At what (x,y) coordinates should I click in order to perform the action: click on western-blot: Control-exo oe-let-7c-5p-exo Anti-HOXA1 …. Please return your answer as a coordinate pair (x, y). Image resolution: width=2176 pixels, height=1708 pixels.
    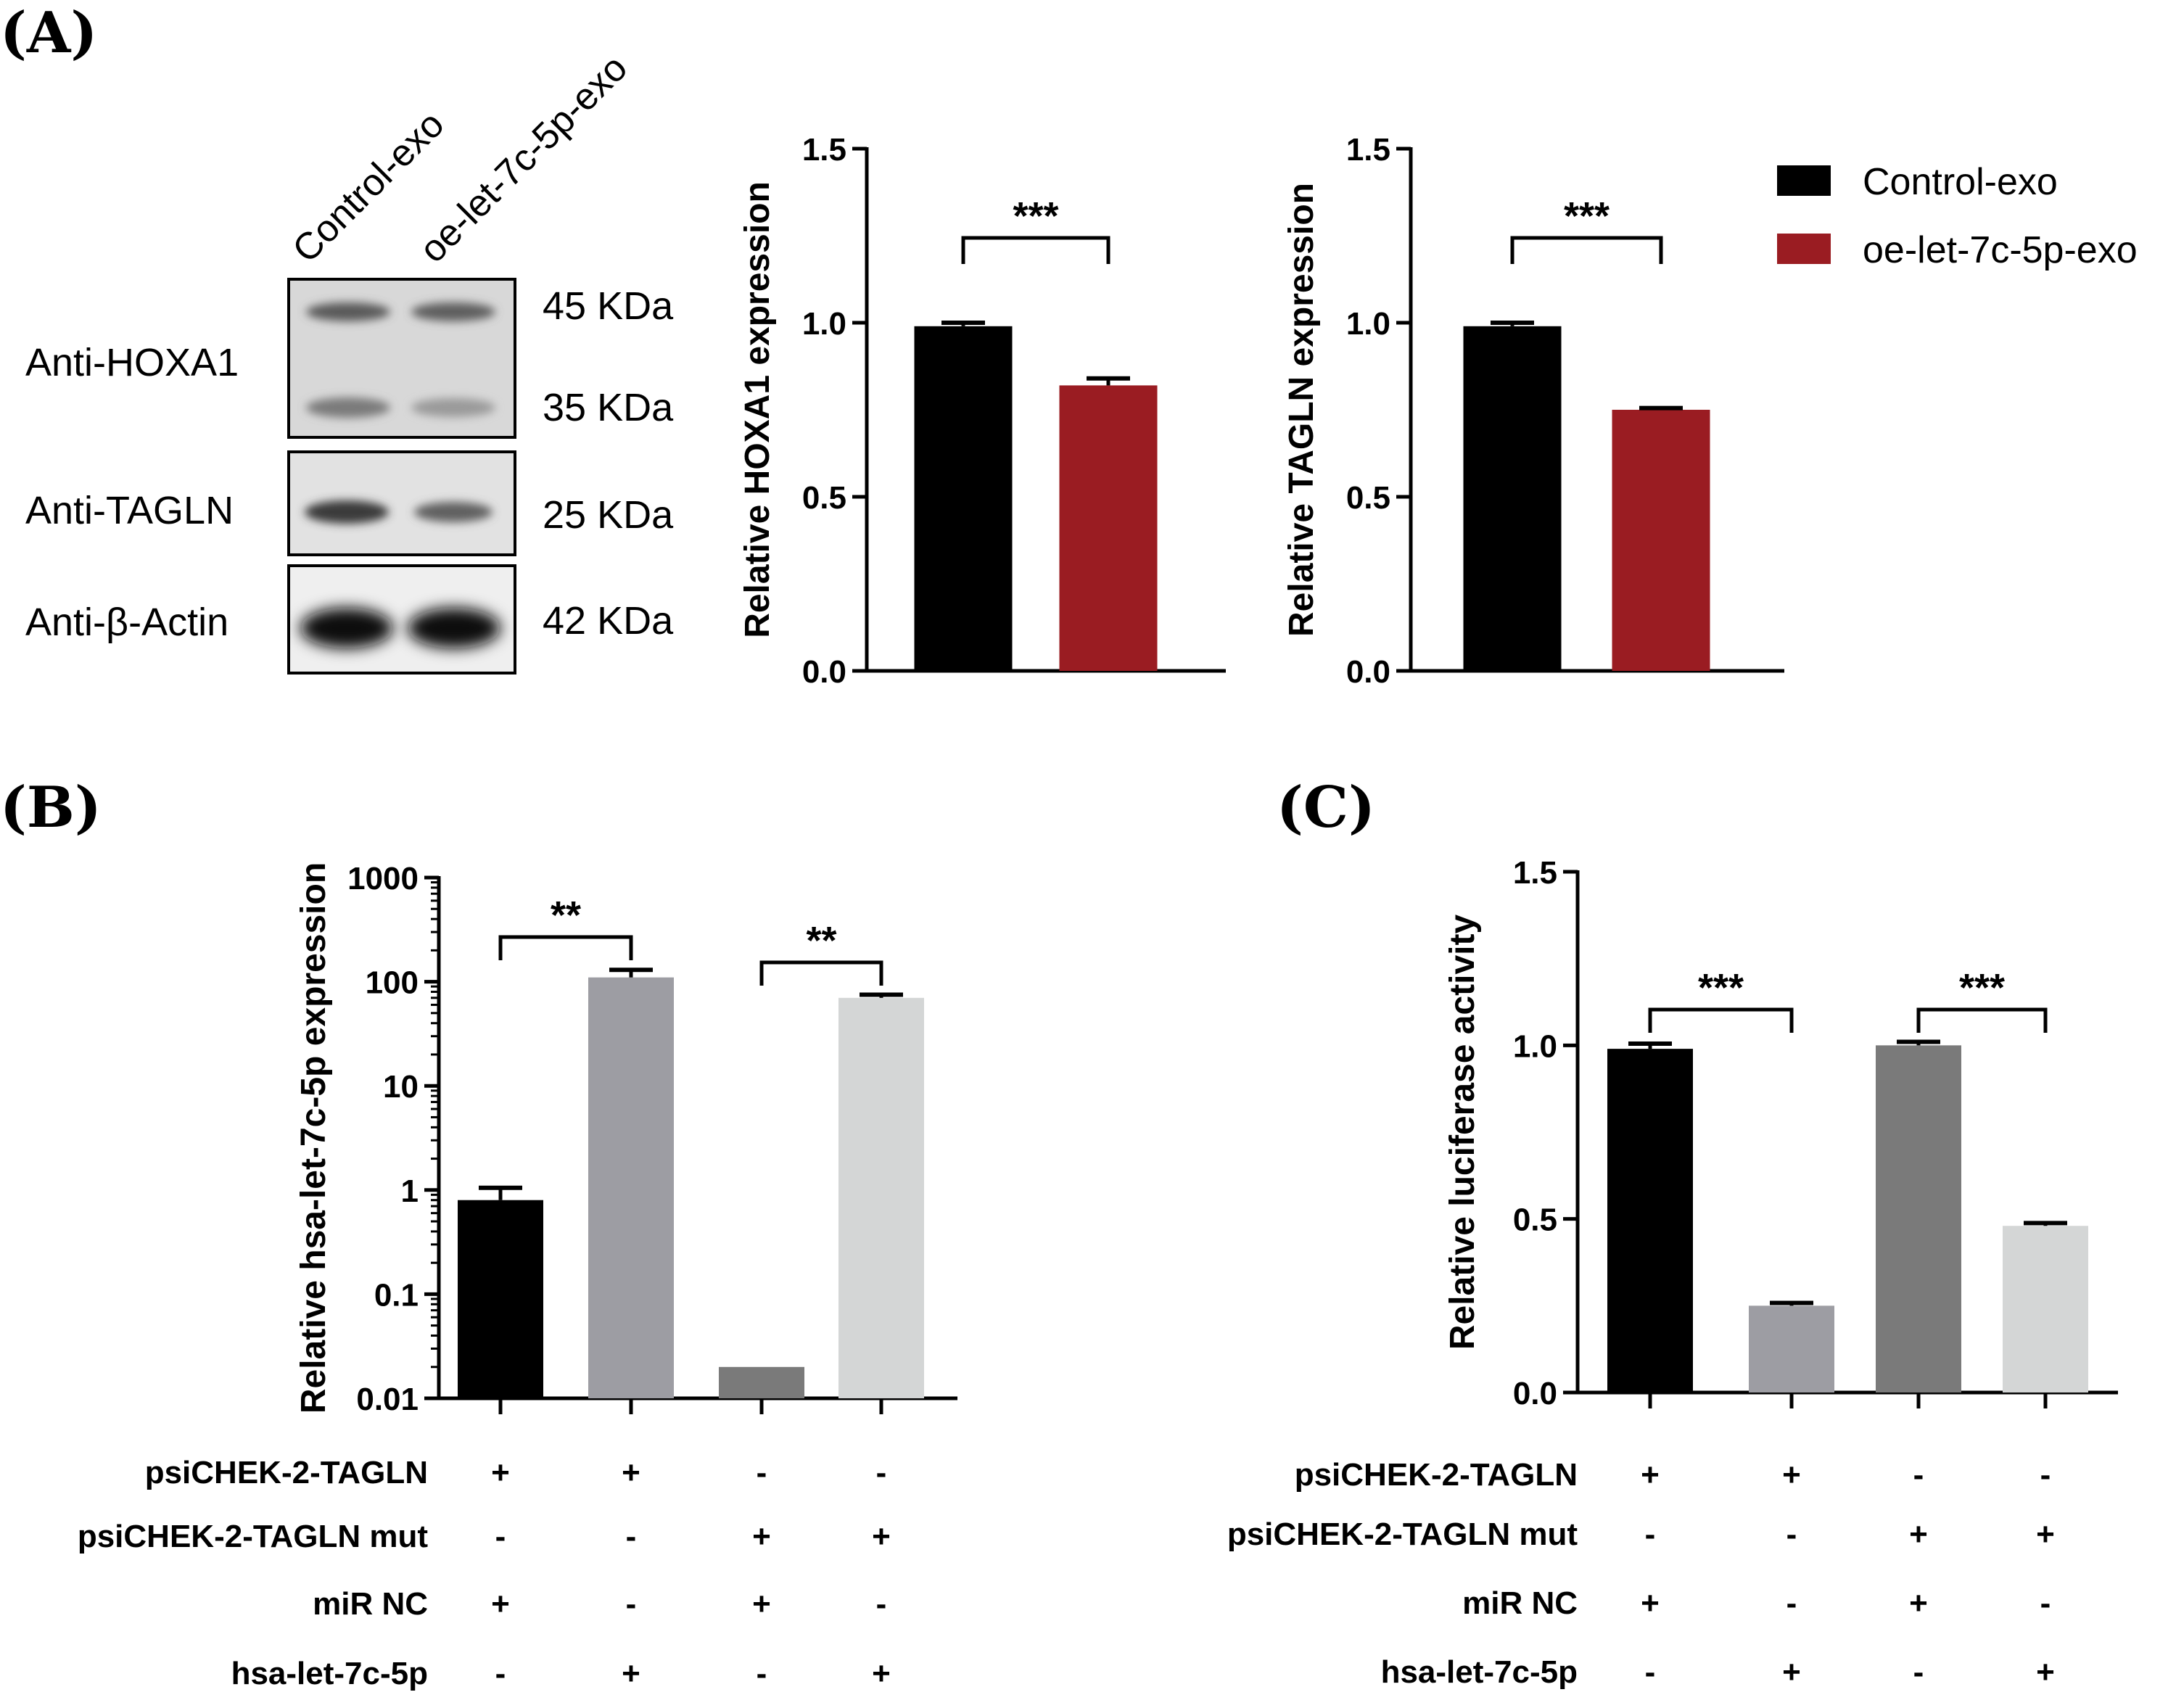
    Looking at the image, I should click on (349, 360).